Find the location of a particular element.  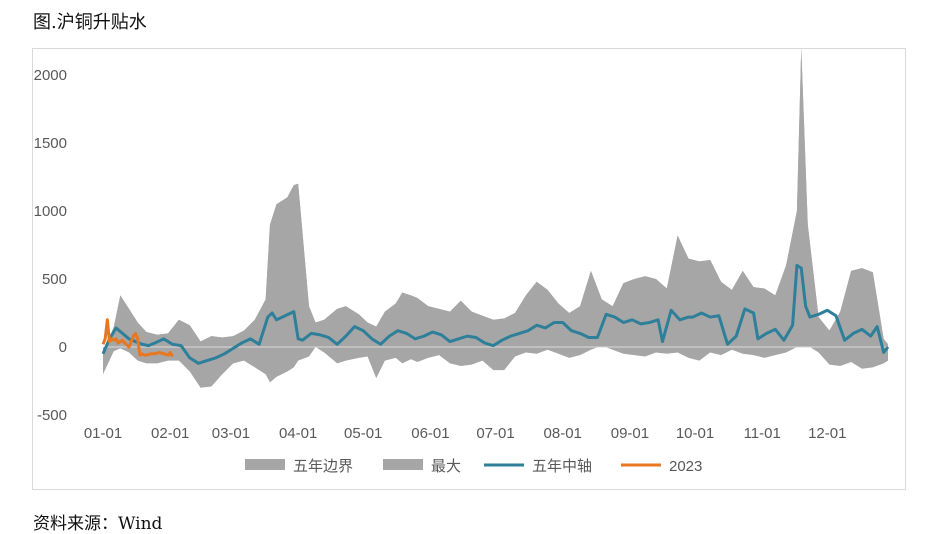

x-tick-label: 10-01 is located at coordinates (695, 433).